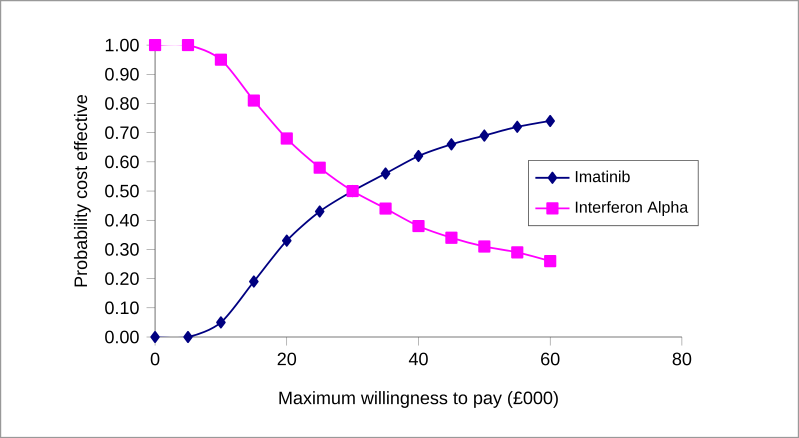  What do you see at coordinates (287, 359) in the screenshot?
I see `x-tick-label: 20` at bounding box center [287, 359].